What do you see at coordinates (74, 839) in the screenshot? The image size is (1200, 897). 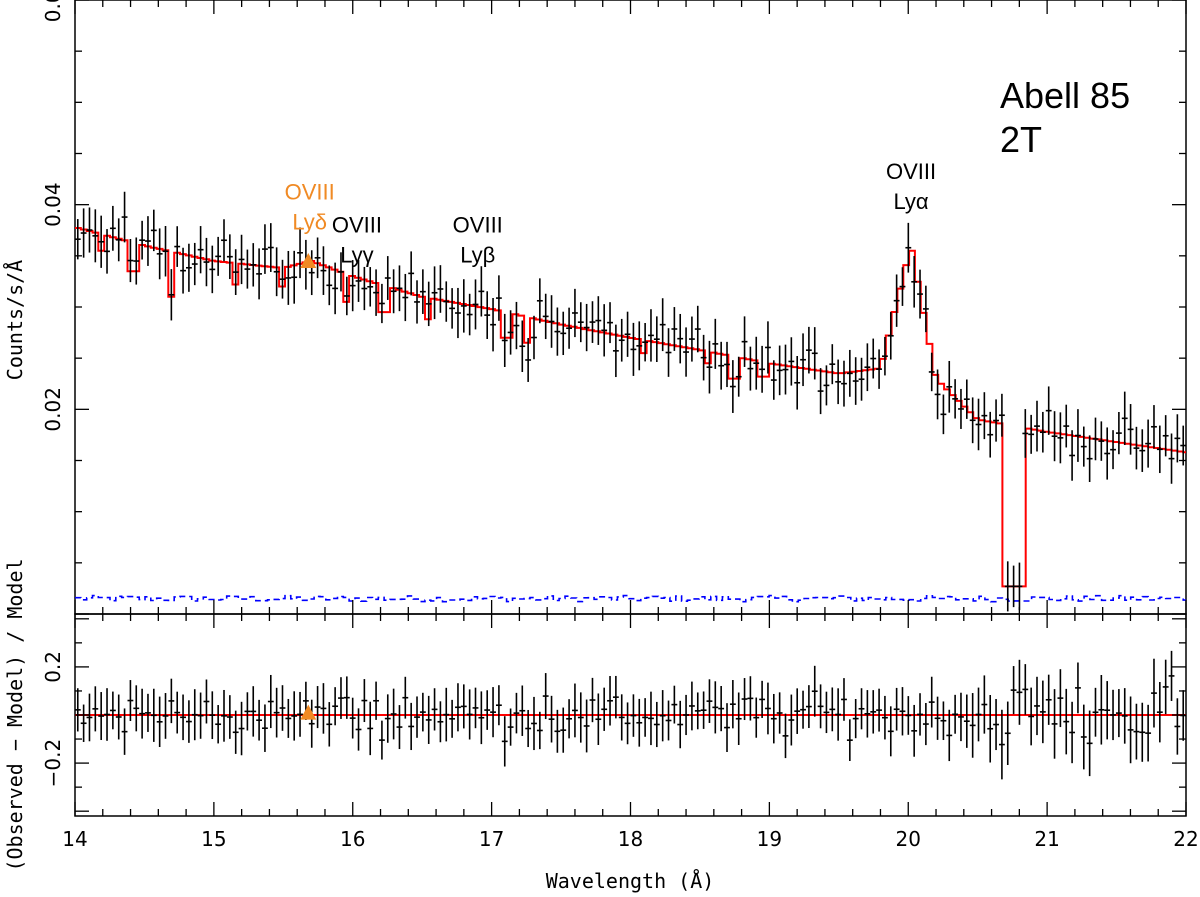 I see `x-tick-label: 14` at bounding box center [74, 839].